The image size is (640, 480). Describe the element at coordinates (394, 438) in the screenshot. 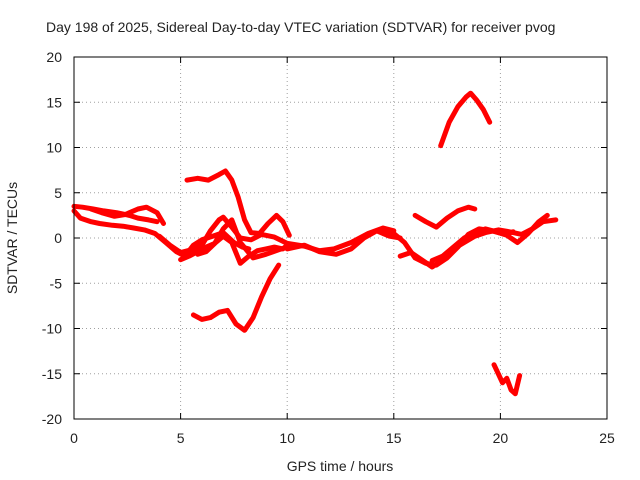

I see `x-tick-label: 15` at that location.